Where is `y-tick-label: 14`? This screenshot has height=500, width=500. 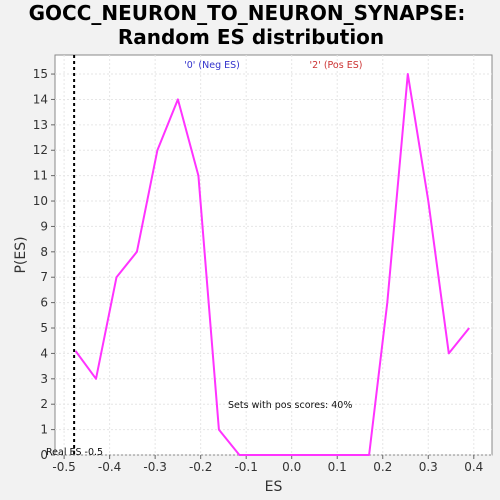 y-tick-label: 14 is located at coordinates (40, 99).